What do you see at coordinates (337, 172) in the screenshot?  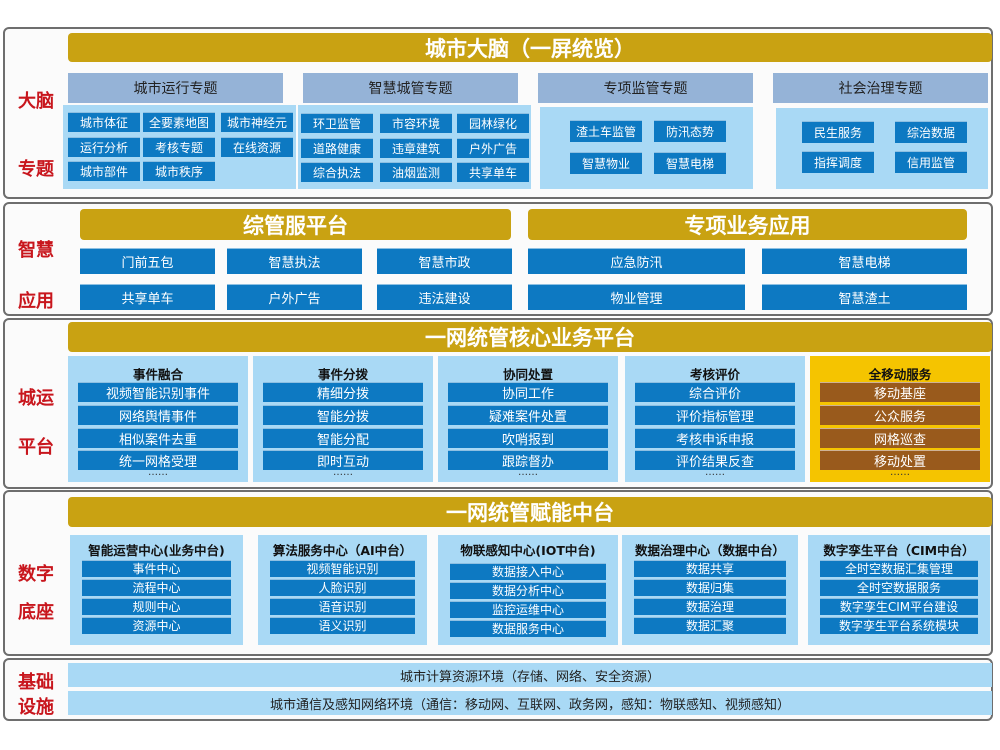 I see `theme-item-button: 综合执法` at bounding box center [337, 172].